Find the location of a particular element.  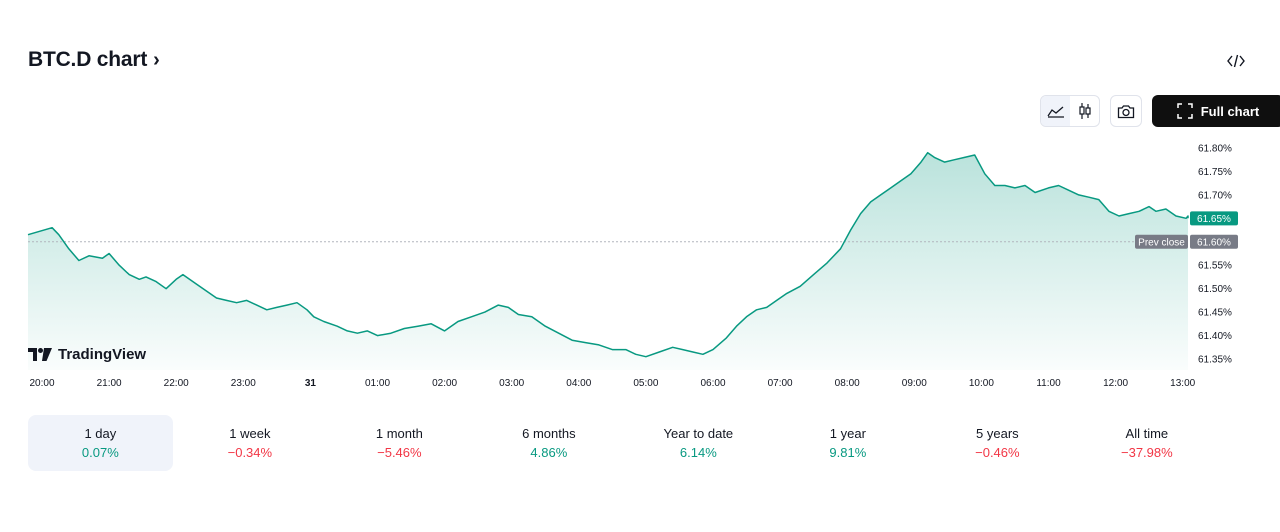

prev-close-value-badge: 61.60% is located at coordinates (1214, 242).